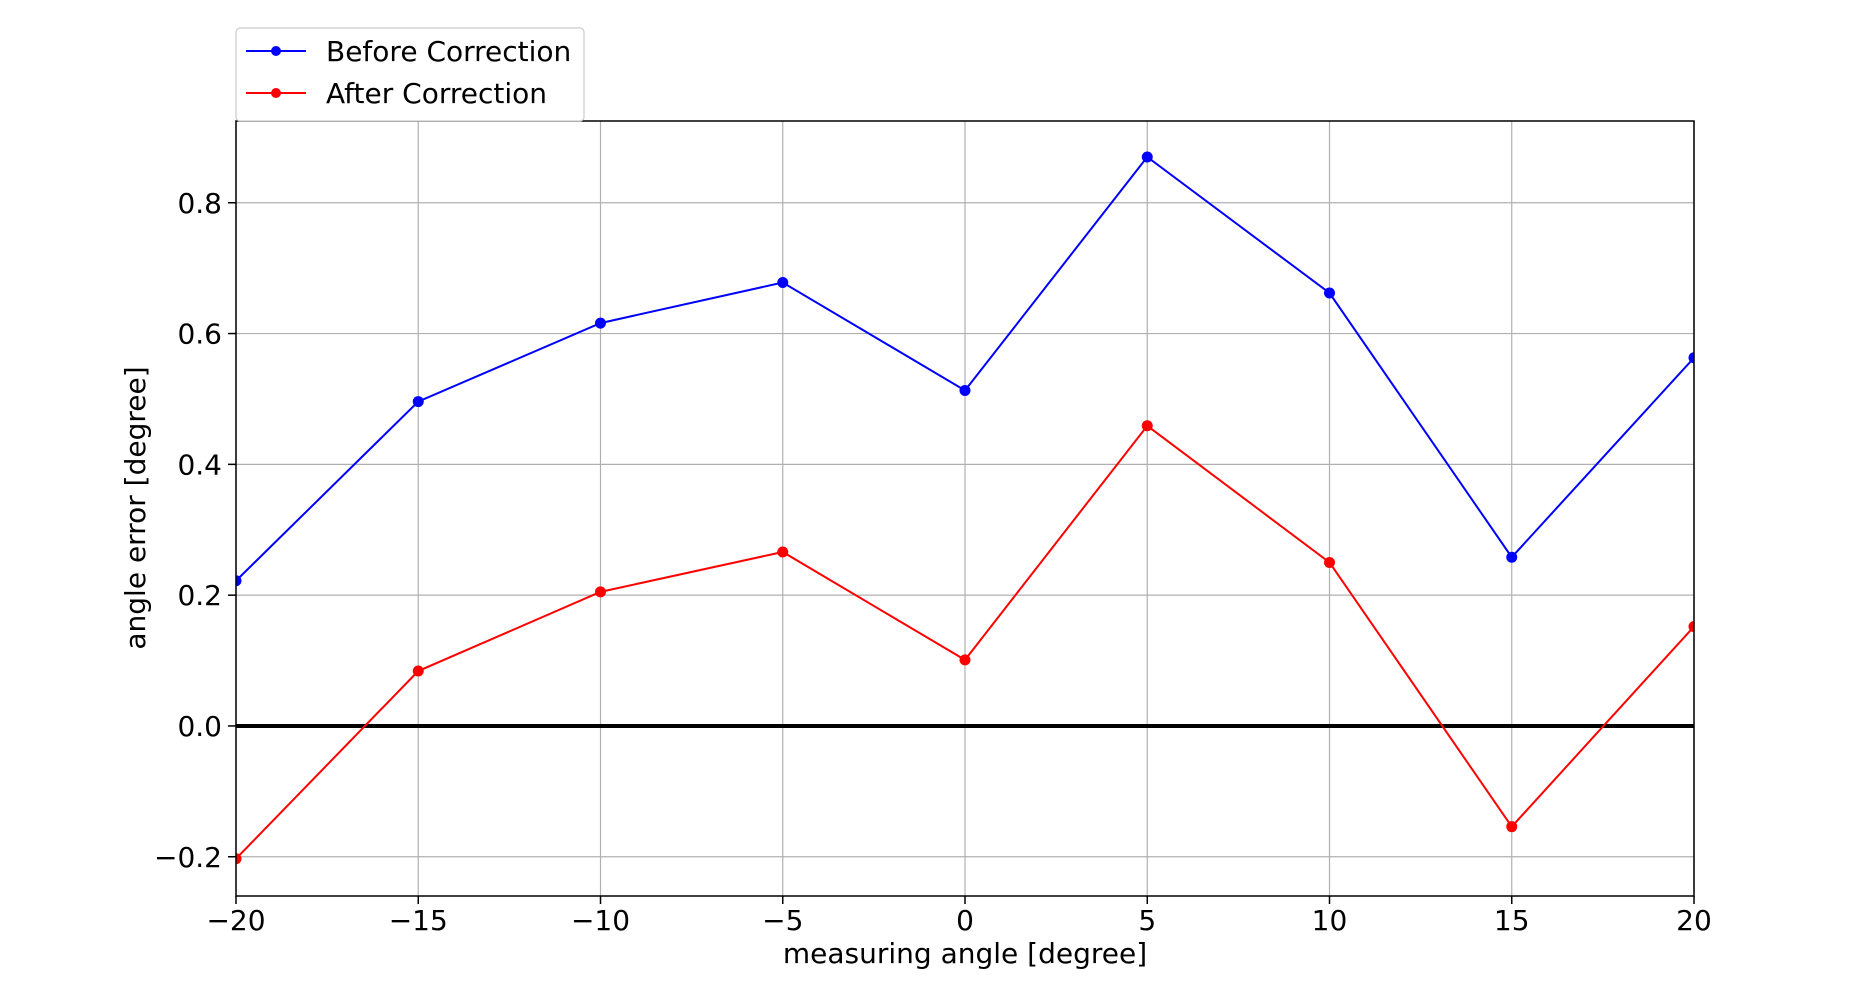 This screenshot has width=1853, height=996. I want to click on y-tick-label: 0.0, so click(199, 726).